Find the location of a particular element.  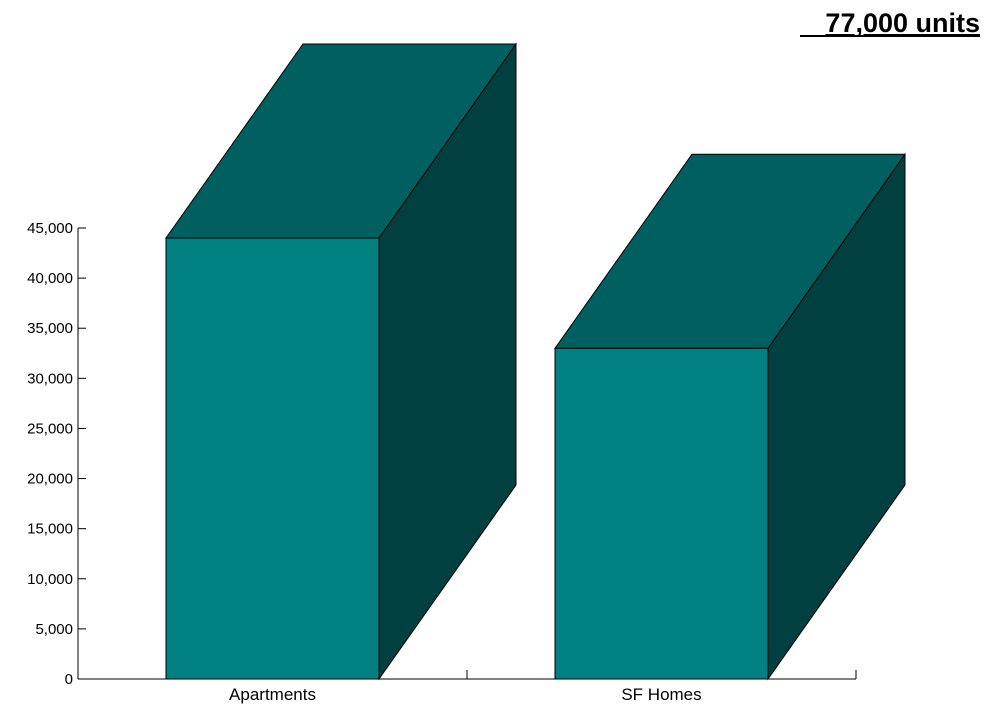

y-tick-label: 40,000 is located at coordinates (50, 278).